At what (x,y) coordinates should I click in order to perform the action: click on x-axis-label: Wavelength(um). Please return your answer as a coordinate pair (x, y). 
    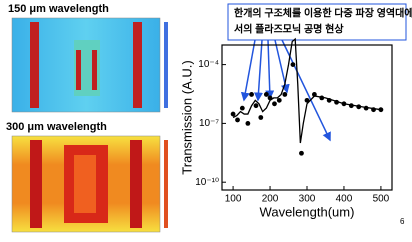
    Looking at the image, I should click on (307, 211).